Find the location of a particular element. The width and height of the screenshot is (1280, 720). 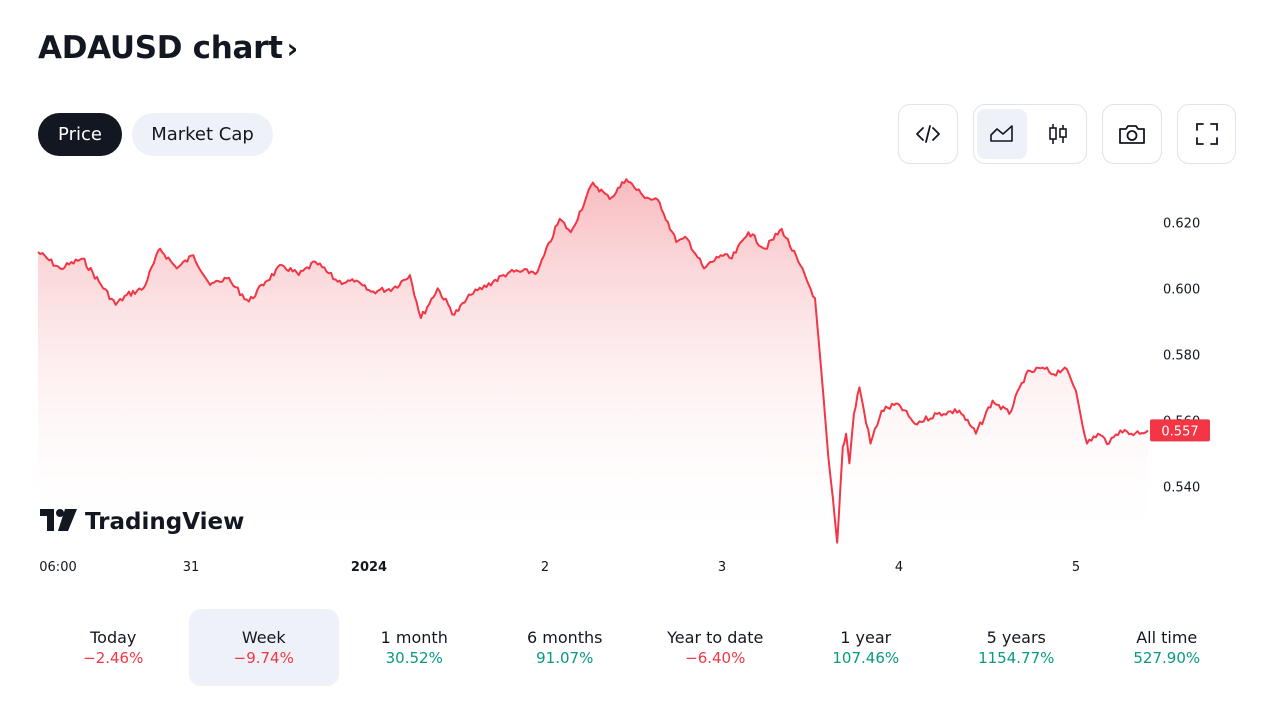

x-tick-label: 2024 is located at coordinates (369, 567).